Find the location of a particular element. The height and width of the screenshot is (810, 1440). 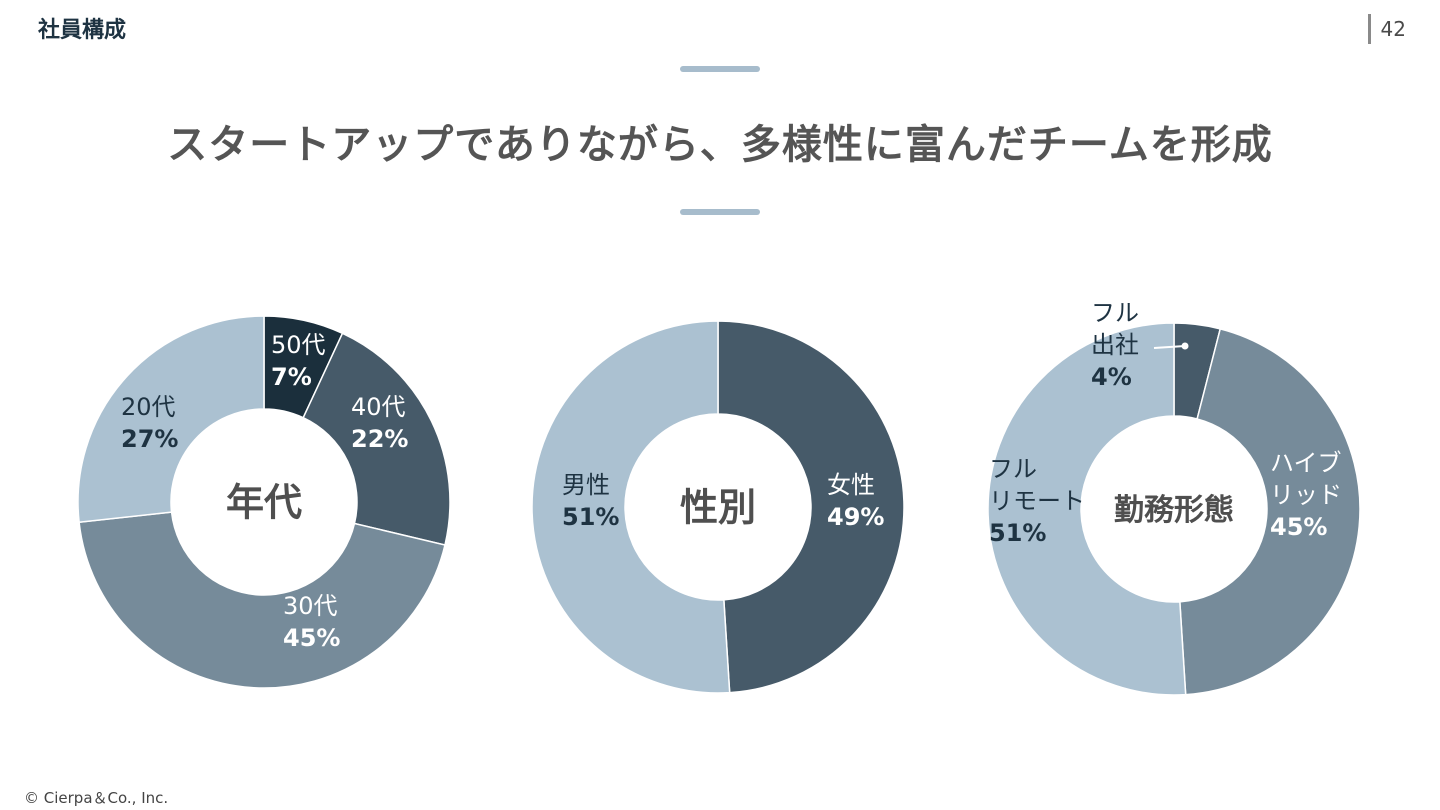

slice-label: フルリモート 51% is located at coordinates (1037, 501).